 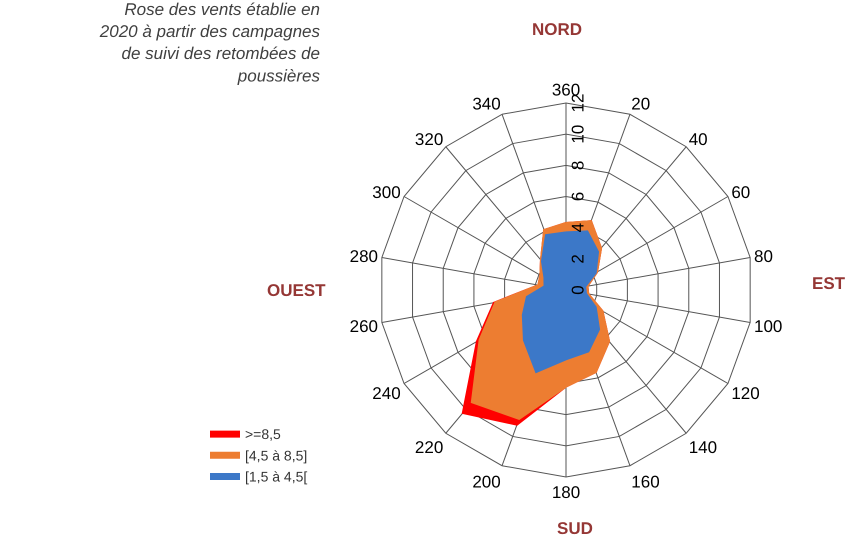 What do you see at coordinates (640, 104) in the screenshot?
I see `spoke-label: 20` at bounding box center [640, 104].